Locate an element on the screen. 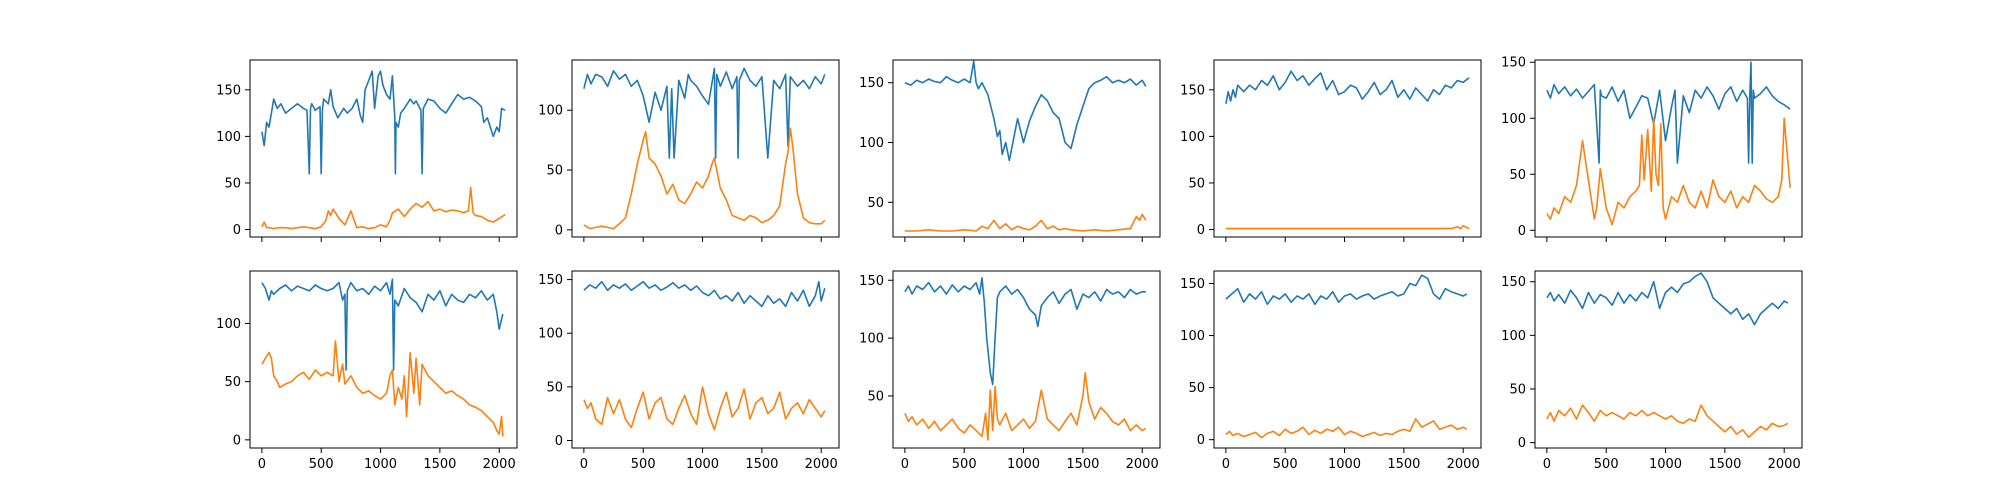 The width and height of the screenshot is (2000, 500). subplot-5: 0 50 100 150 is located at coordinates (1652, 149).